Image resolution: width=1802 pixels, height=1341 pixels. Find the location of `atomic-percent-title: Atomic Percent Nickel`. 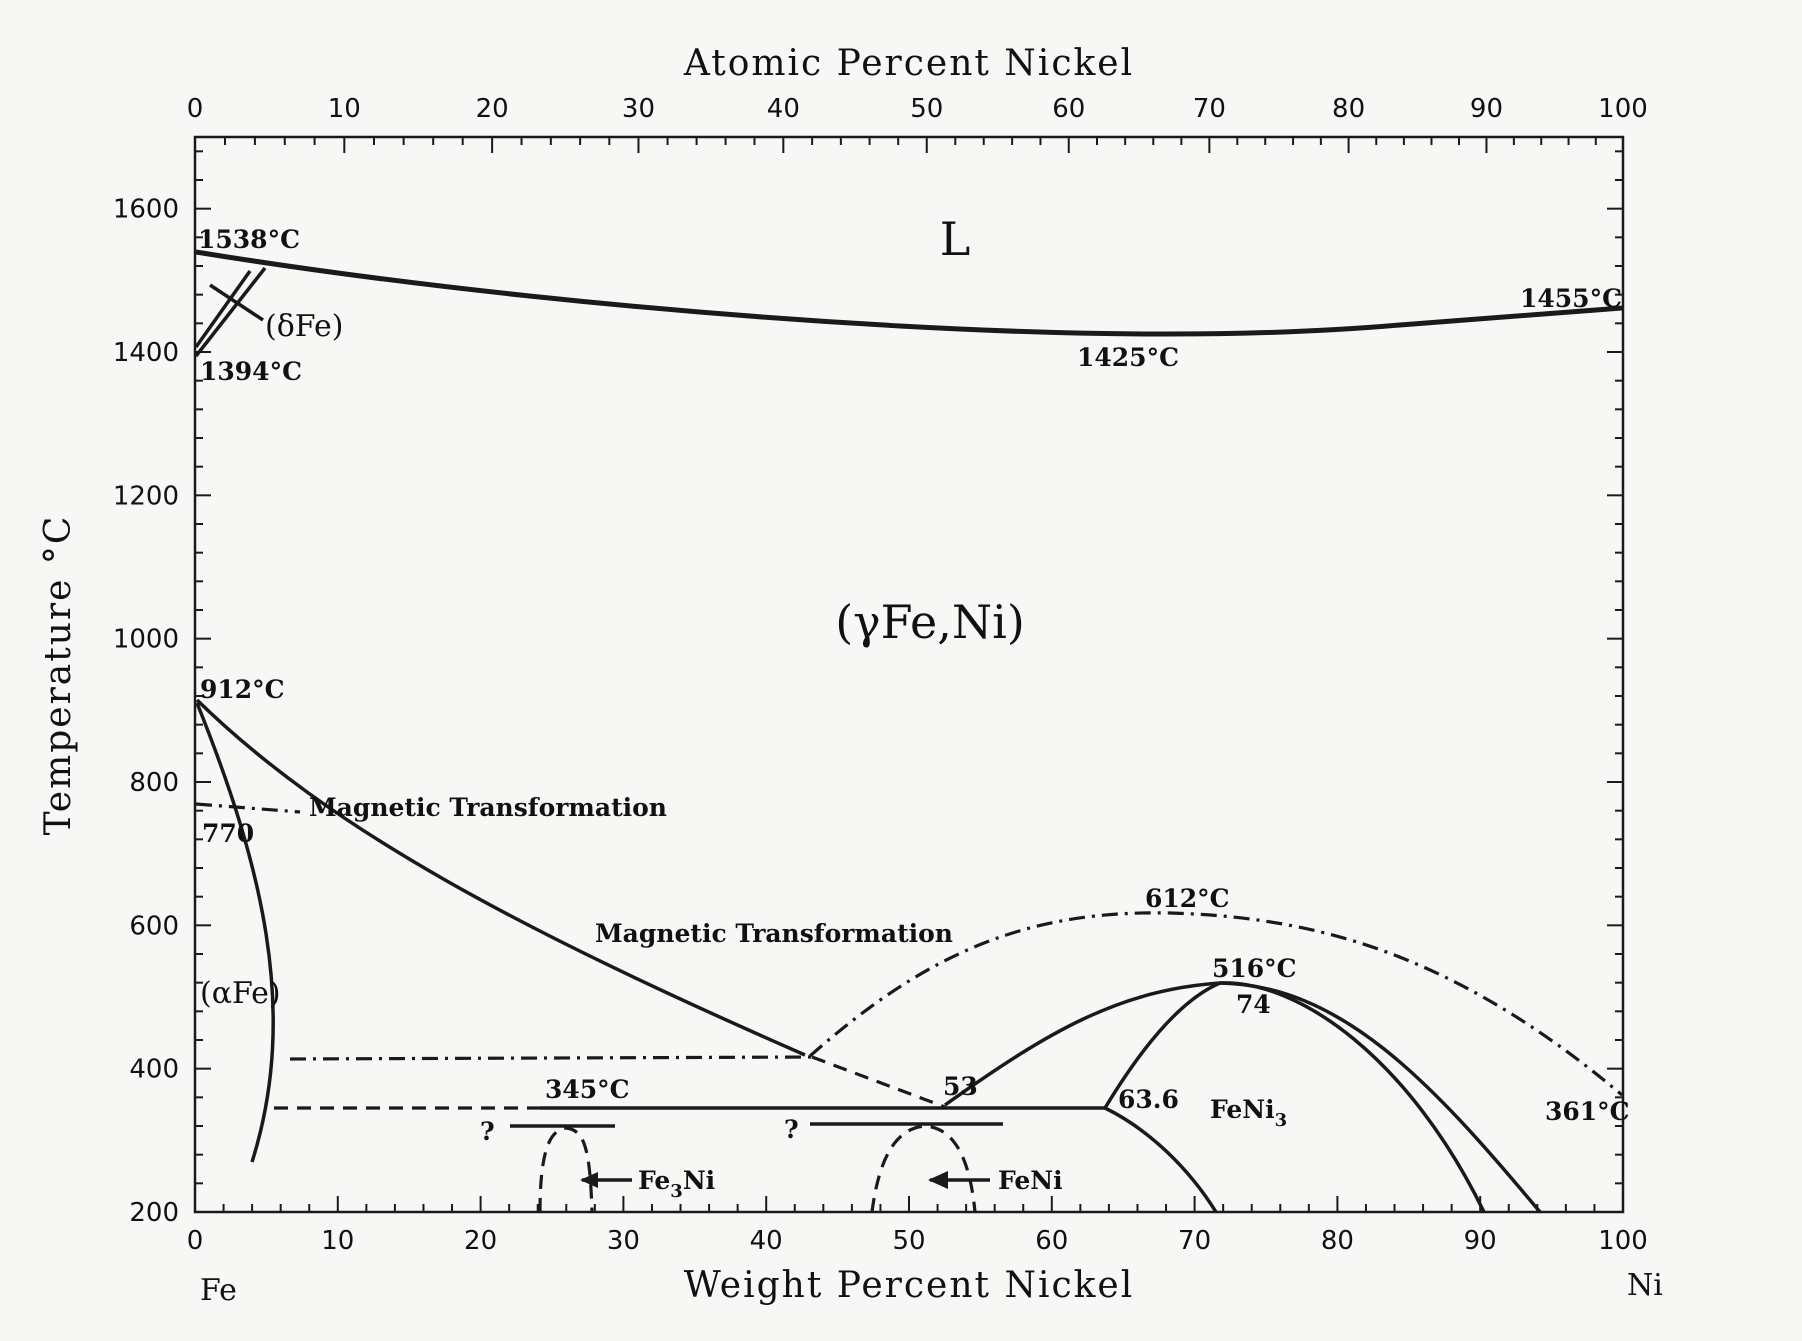

atomic-percent-title: Atomic Percent Nickel is located at coordinates (908, 63).